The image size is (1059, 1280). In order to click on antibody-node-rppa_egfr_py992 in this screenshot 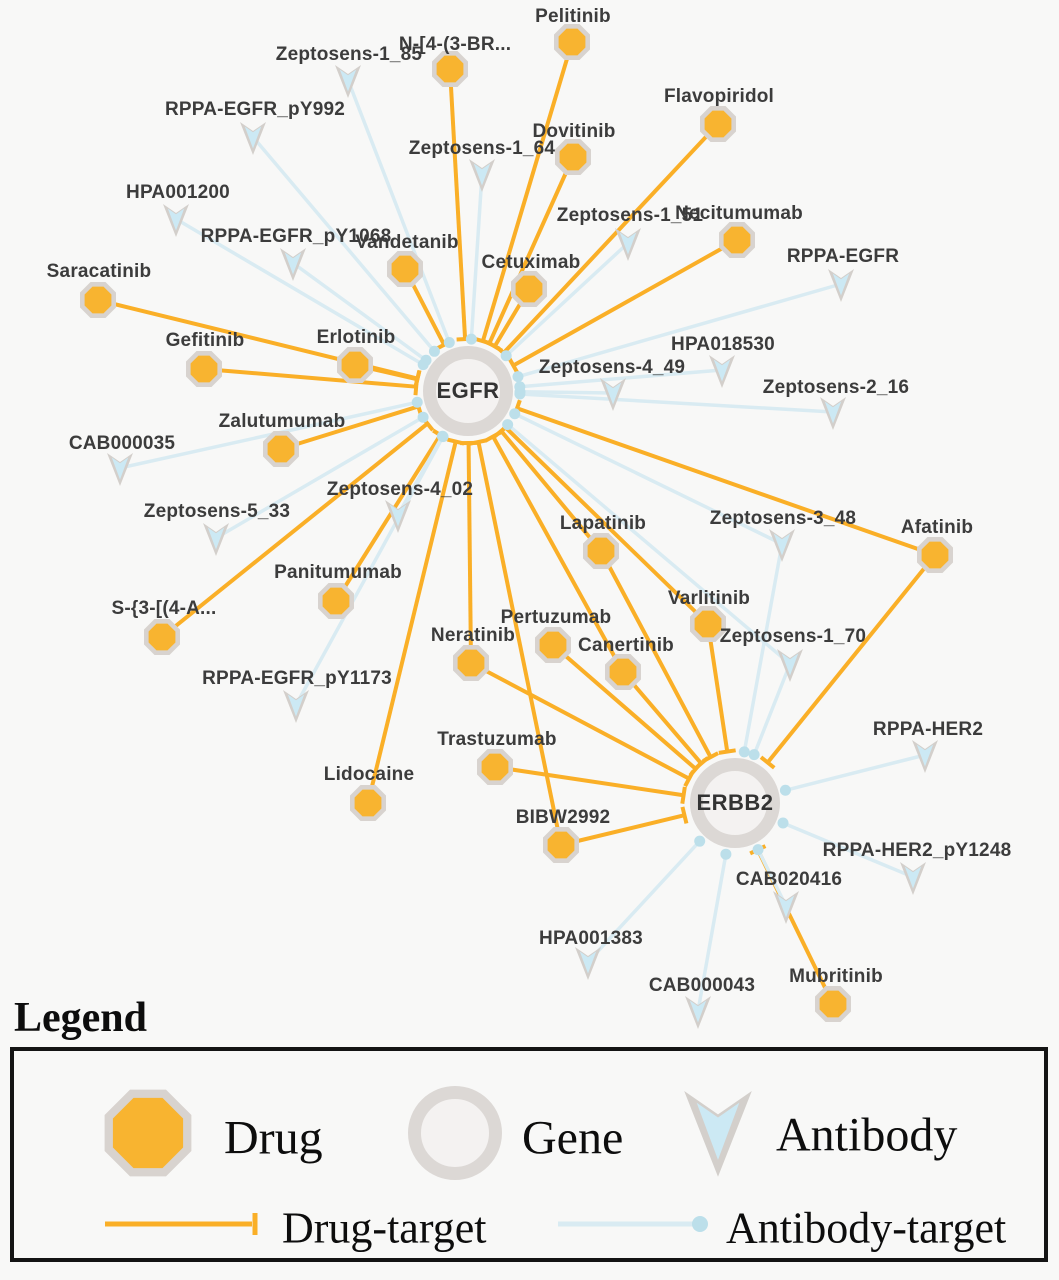, I will do `click(253, 138)`.